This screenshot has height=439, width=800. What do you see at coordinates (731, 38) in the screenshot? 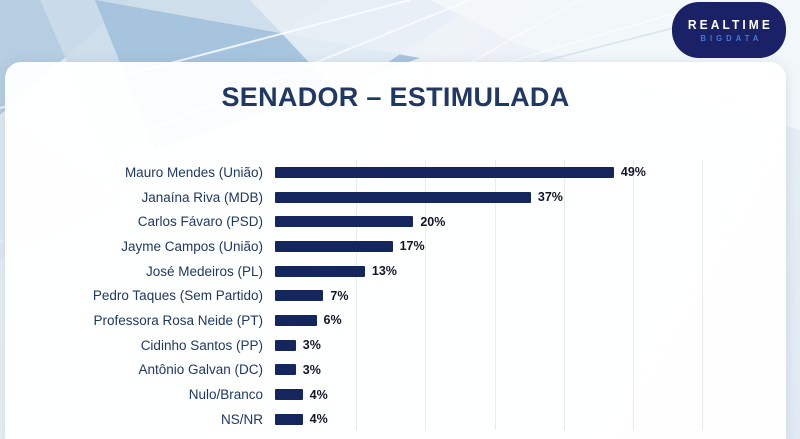
I see `logo-text-bigdata: BIGDATA` at bounding box center [731, 38].